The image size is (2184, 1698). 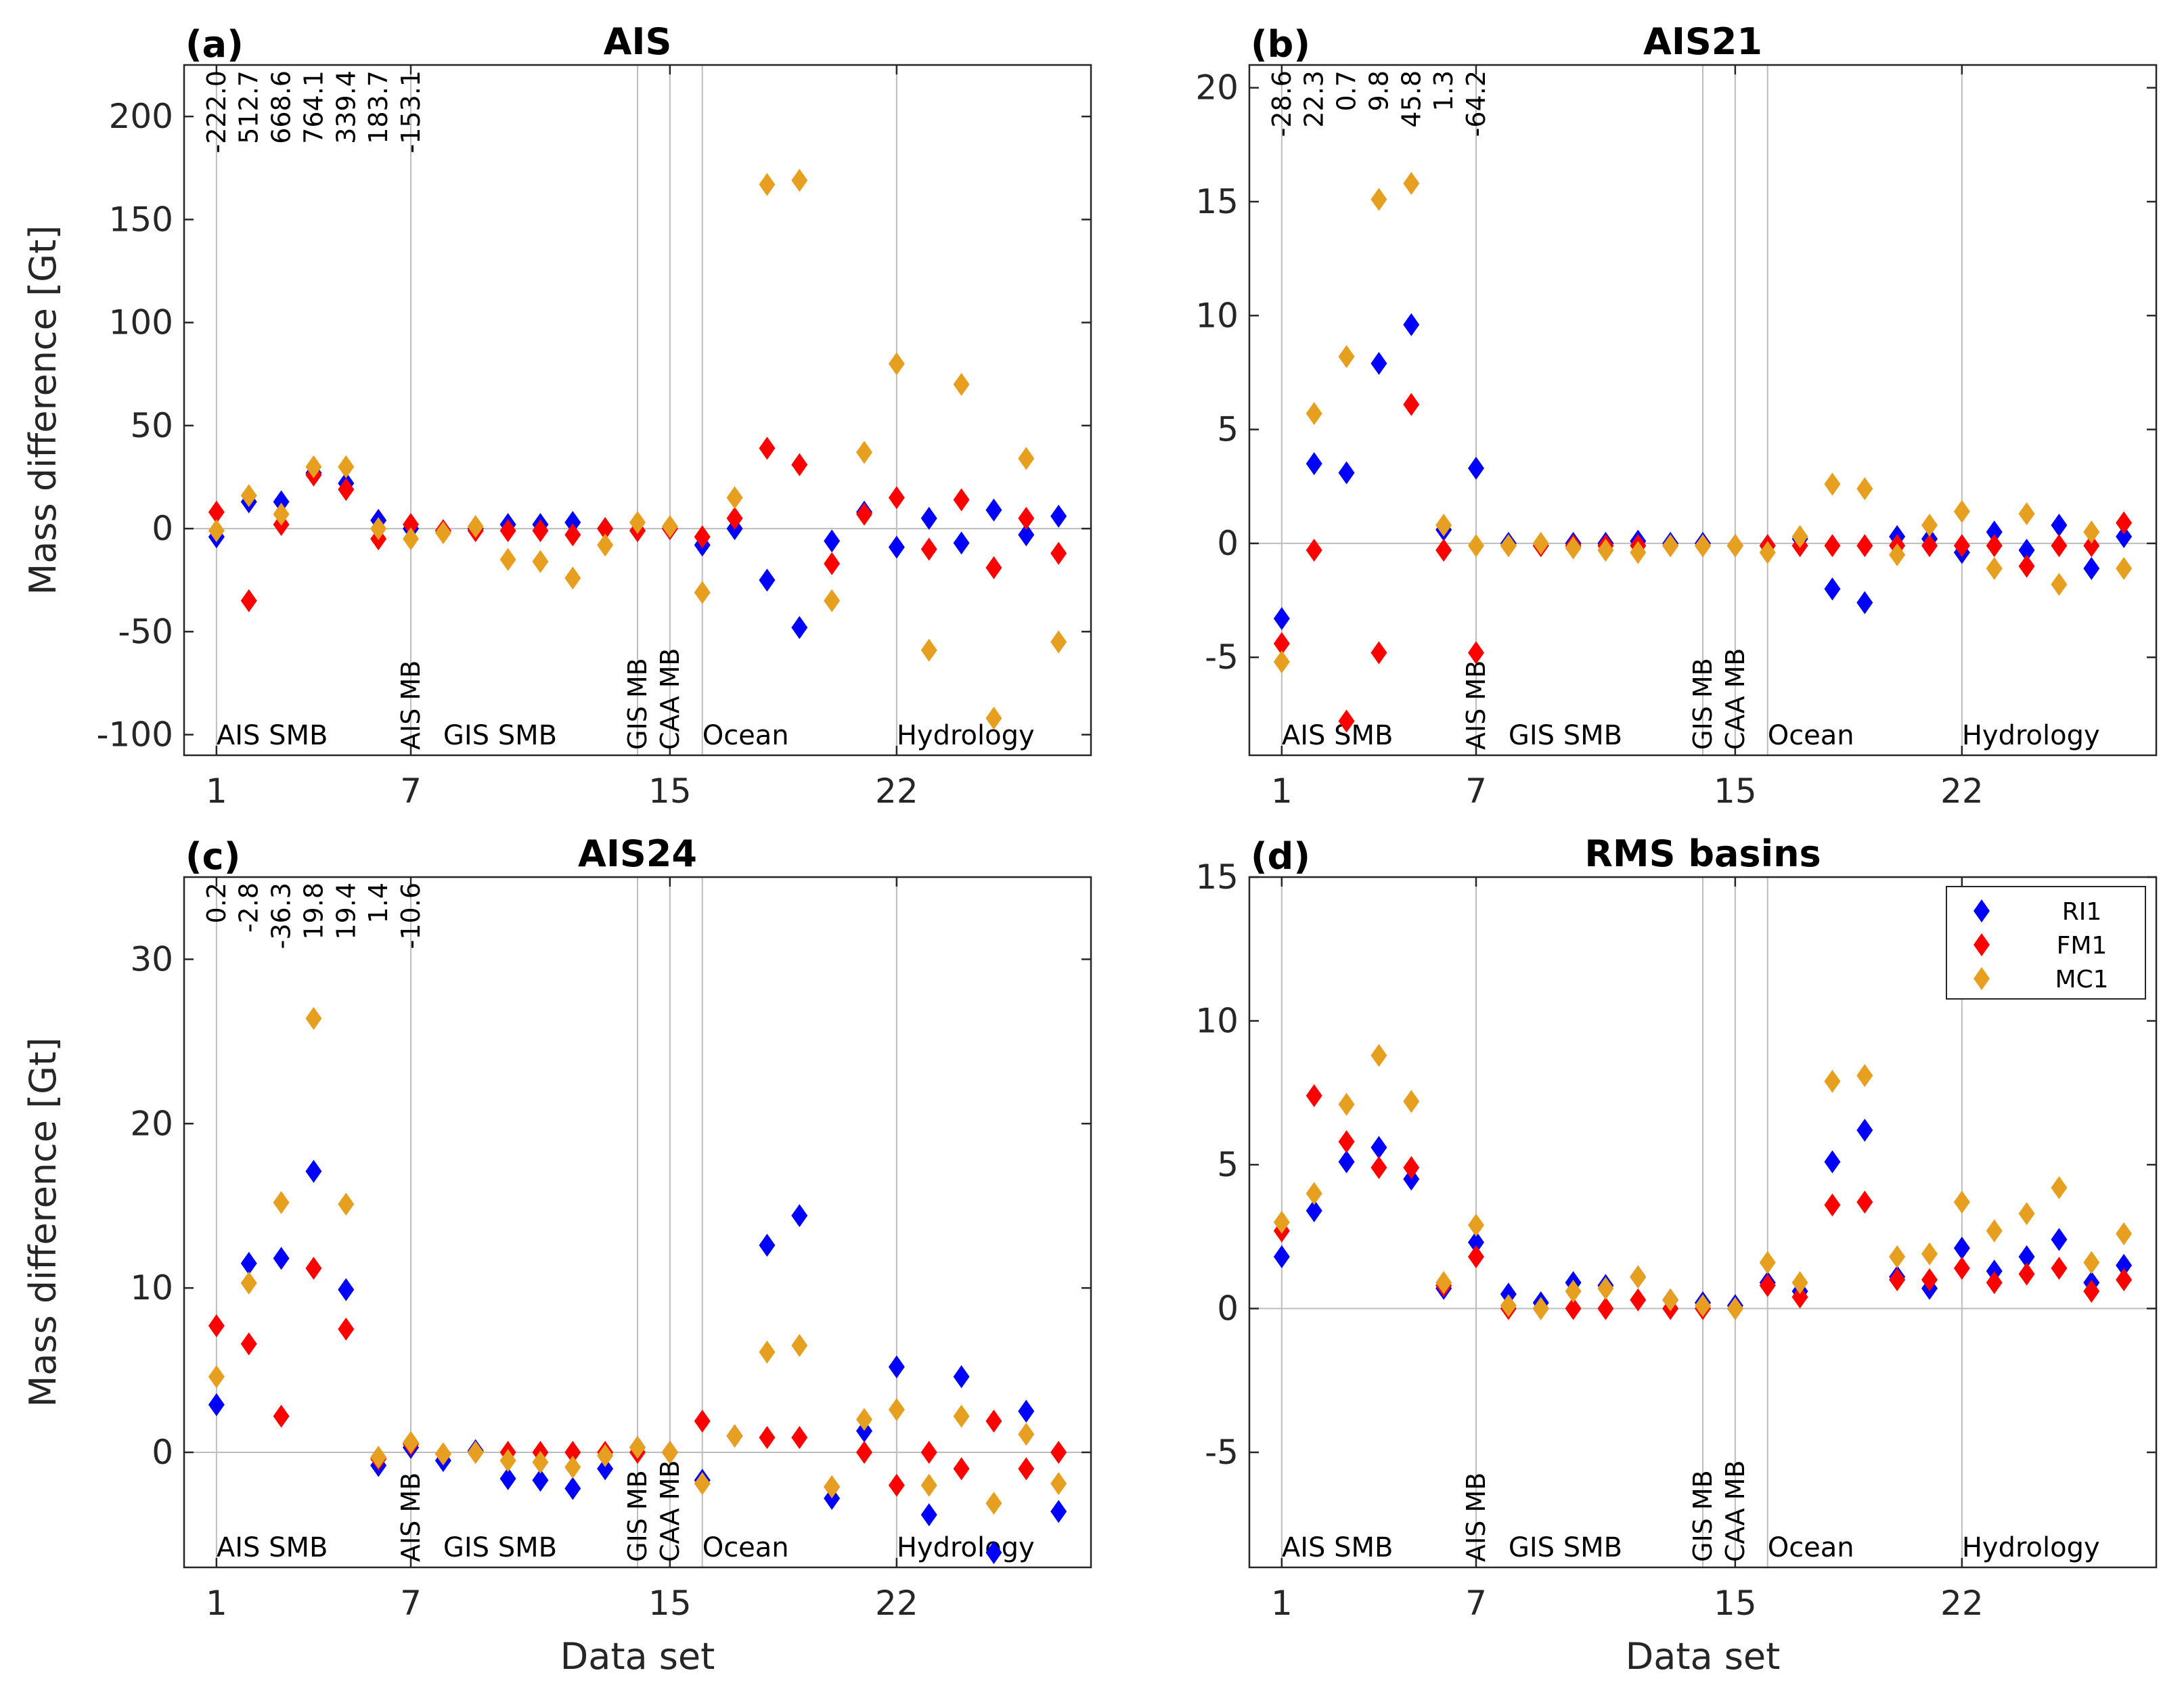 What do you see at coordinates (346, 107) in the screenshot?
I see `offscale-value-label: 339.4` at bounding box center [346, 107].